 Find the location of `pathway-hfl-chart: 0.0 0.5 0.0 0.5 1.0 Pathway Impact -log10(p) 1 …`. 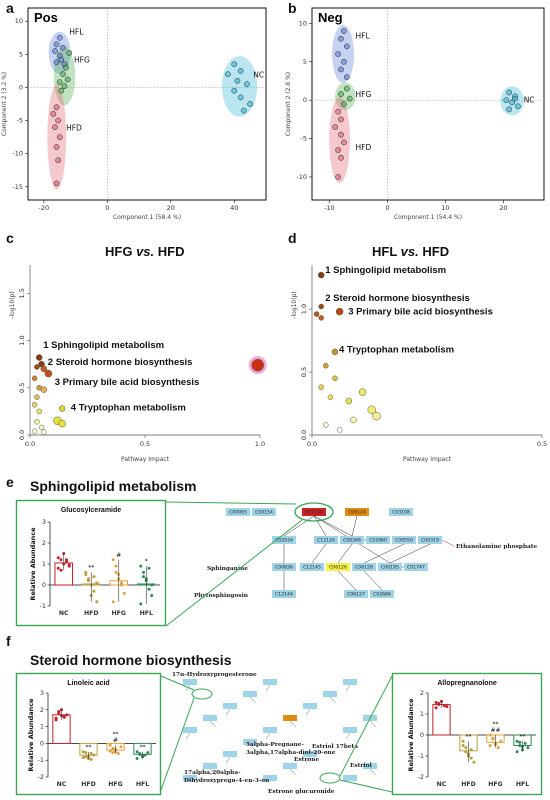

pathway-hfl-chart: 0.0 0.5 0.0 0.5 1.0 Pathway Impact -log10(p) 1 … is located at coordinates (419, 364).